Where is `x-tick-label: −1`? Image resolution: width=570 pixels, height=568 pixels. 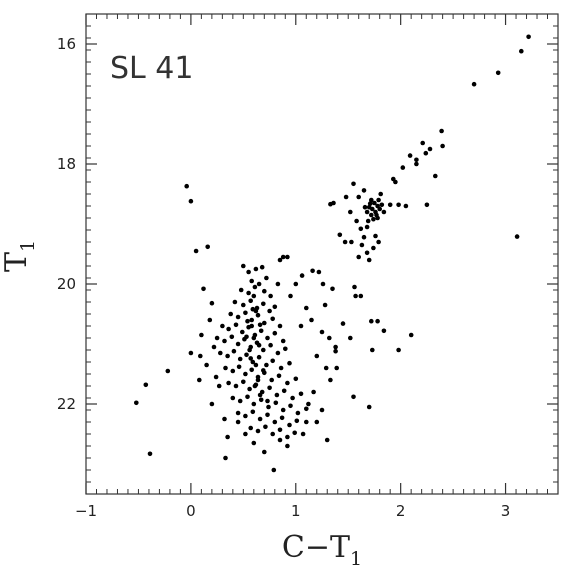 x-tick-label: −1 is located at coordinates (86, 511).